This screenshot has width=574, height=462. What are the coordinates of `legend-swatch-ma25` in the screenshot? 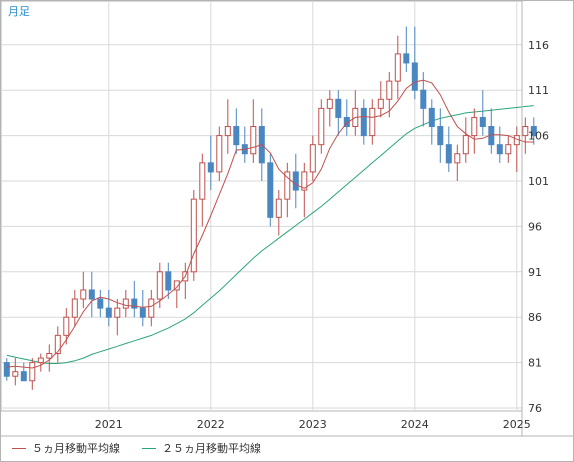 It's located at (149, 448).